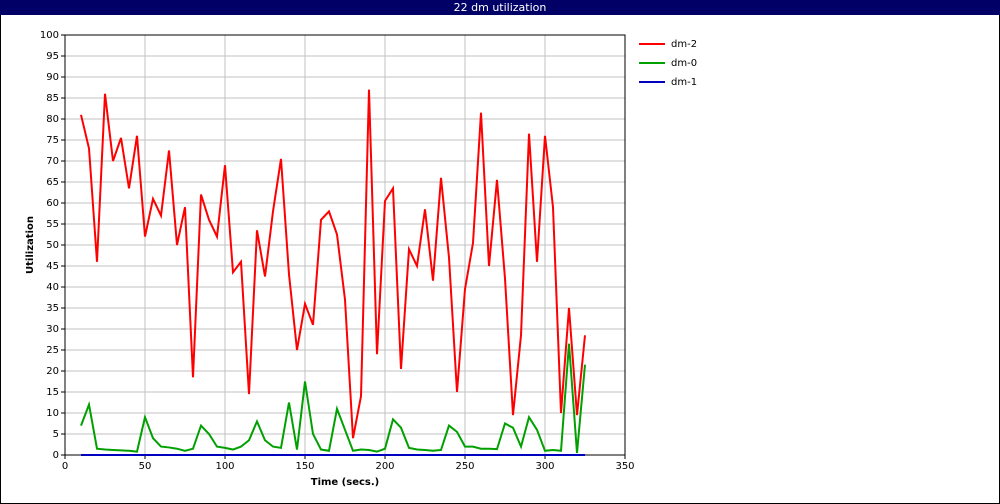  Describe the element at coordinates (224, 466) in the screenshot. I see `x-tick-label: 100` at that location.